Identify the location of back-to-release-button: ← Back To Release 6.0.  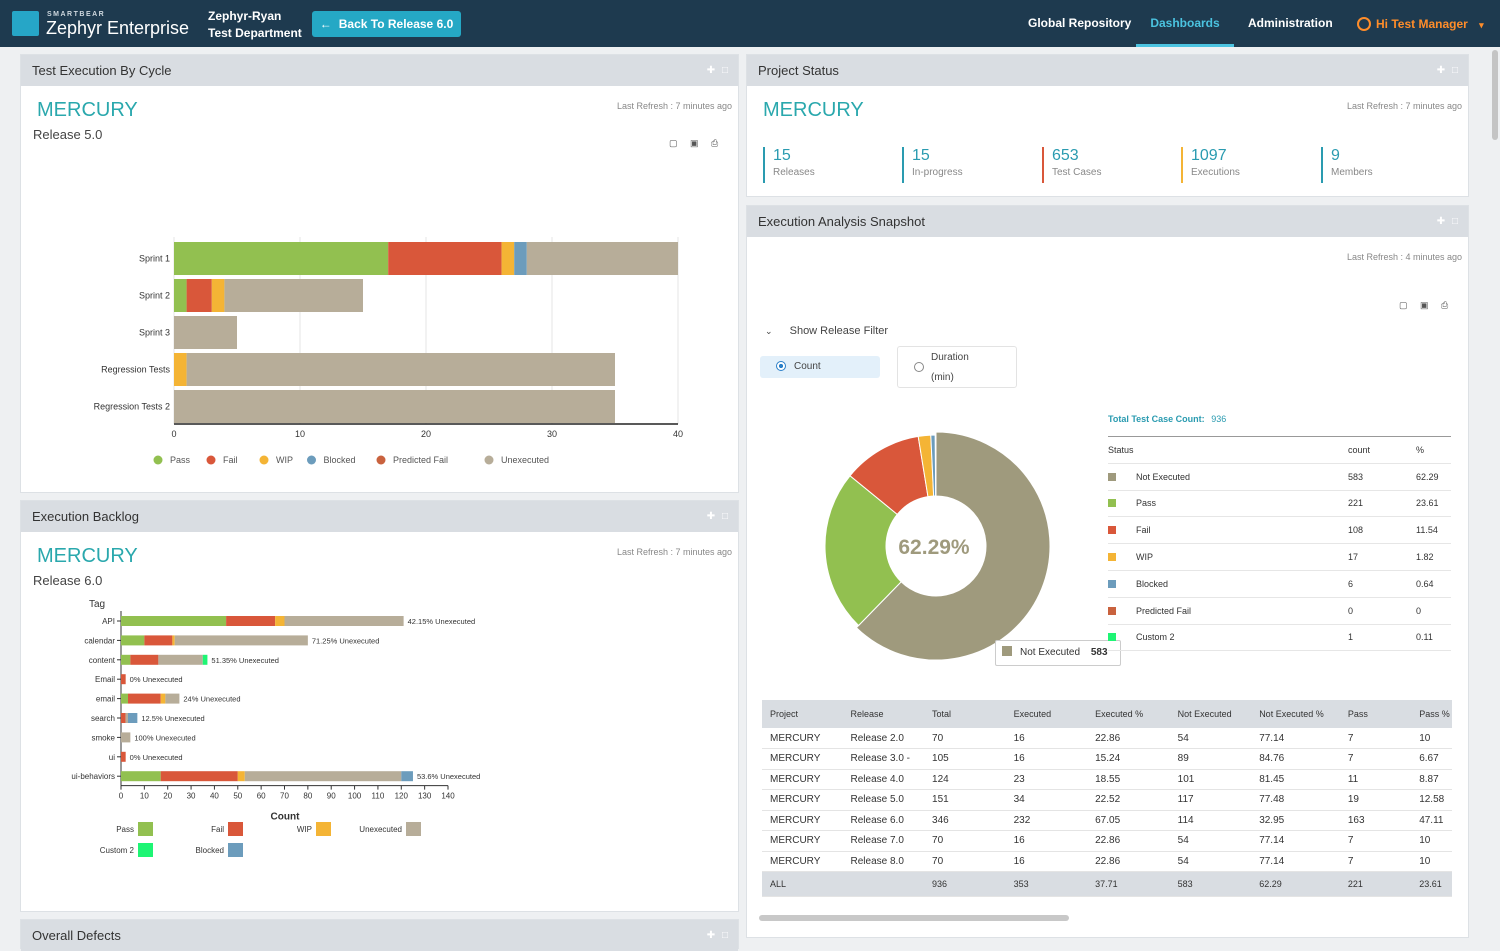
(386, 24).